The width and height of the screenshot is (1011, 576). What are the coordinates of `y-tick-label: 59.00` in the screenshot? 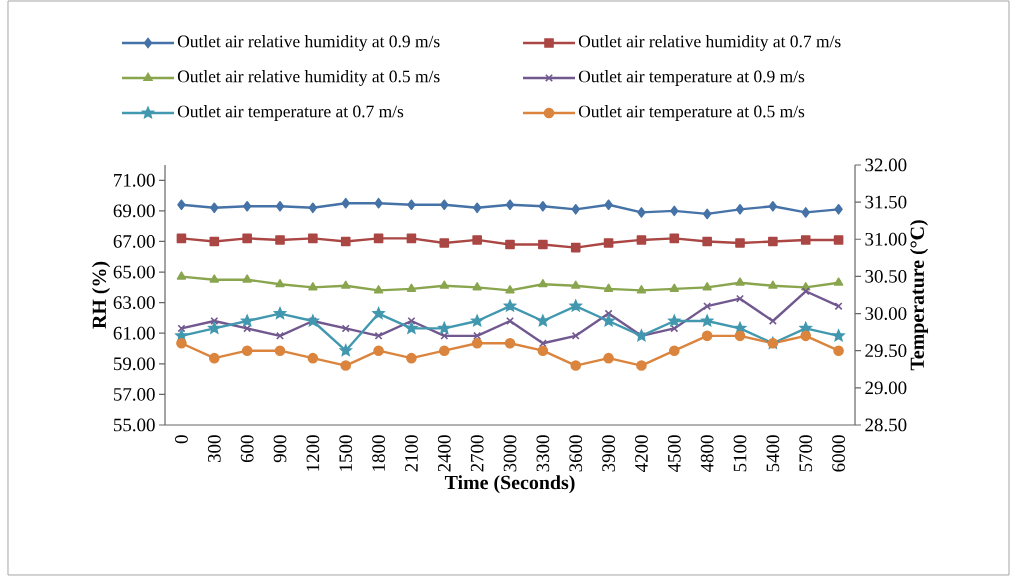 It's located at (134, 364).